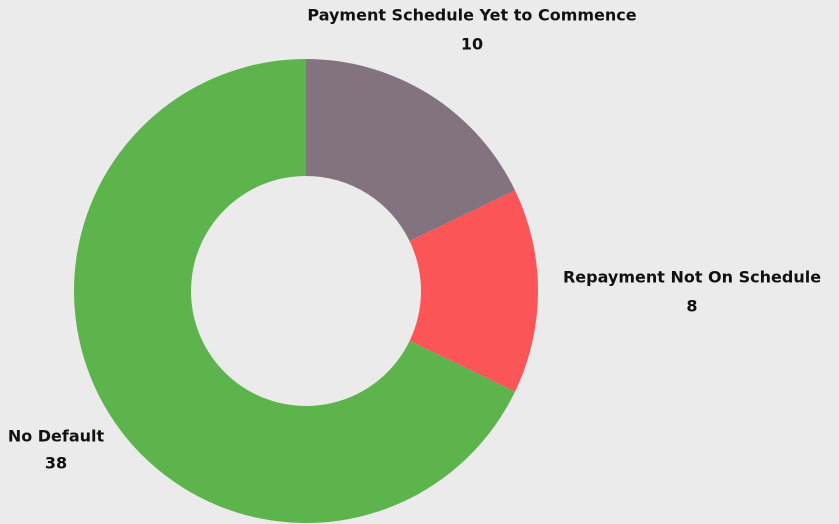 This screenshot has width=839, height=524. I want to click on slice-label: No Default, so click(56, 436).